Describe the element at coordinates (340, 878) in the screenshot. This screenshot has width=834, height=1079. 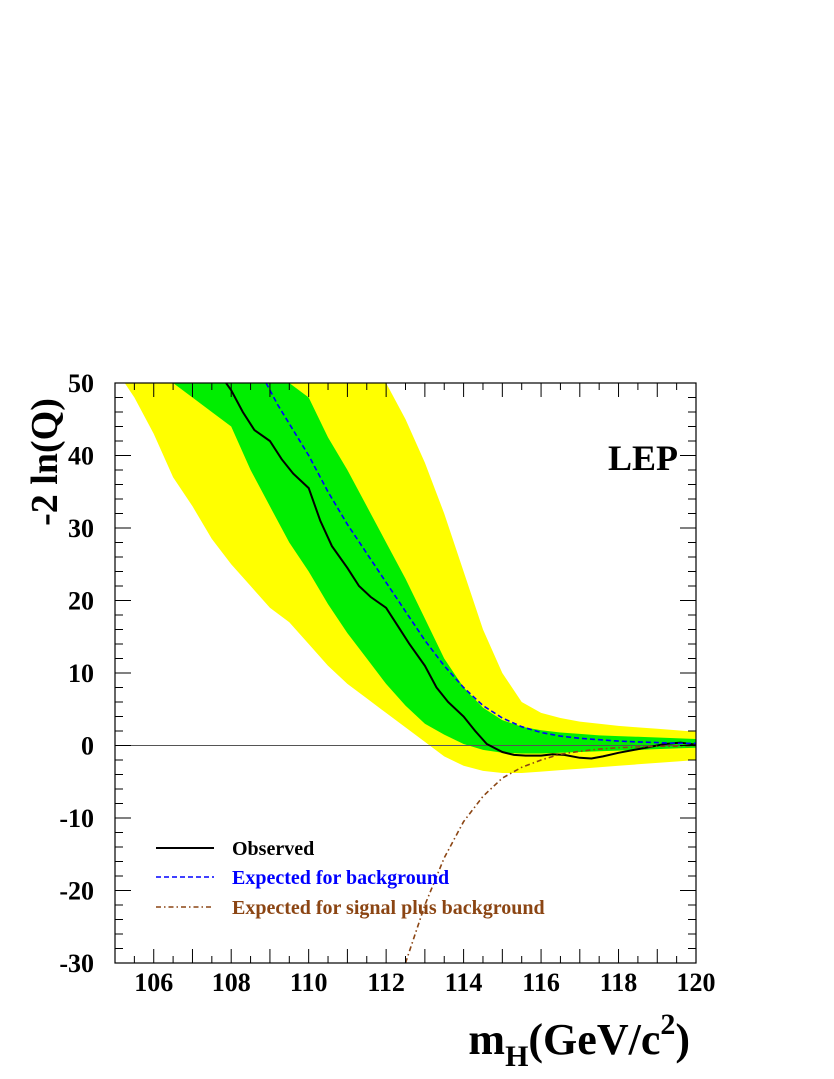
I see `legend-label-expected-for-background: Expected for background` at that location.